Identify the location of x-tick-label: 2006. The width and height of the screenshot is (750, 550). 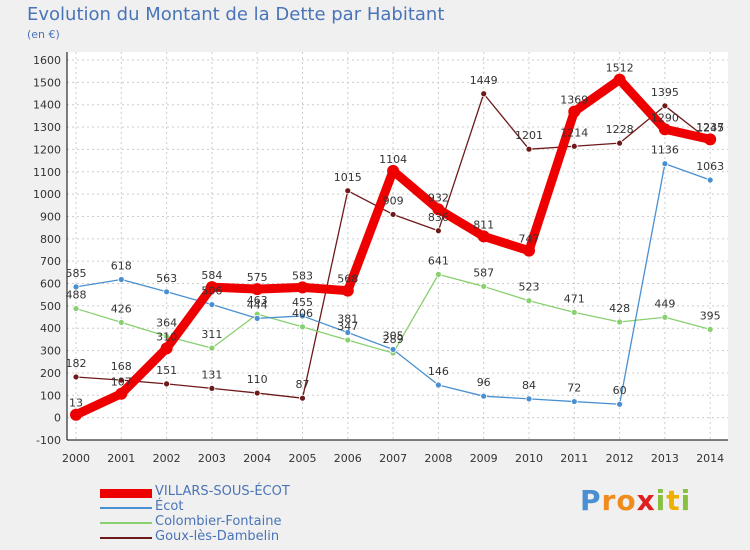
(348, 458).